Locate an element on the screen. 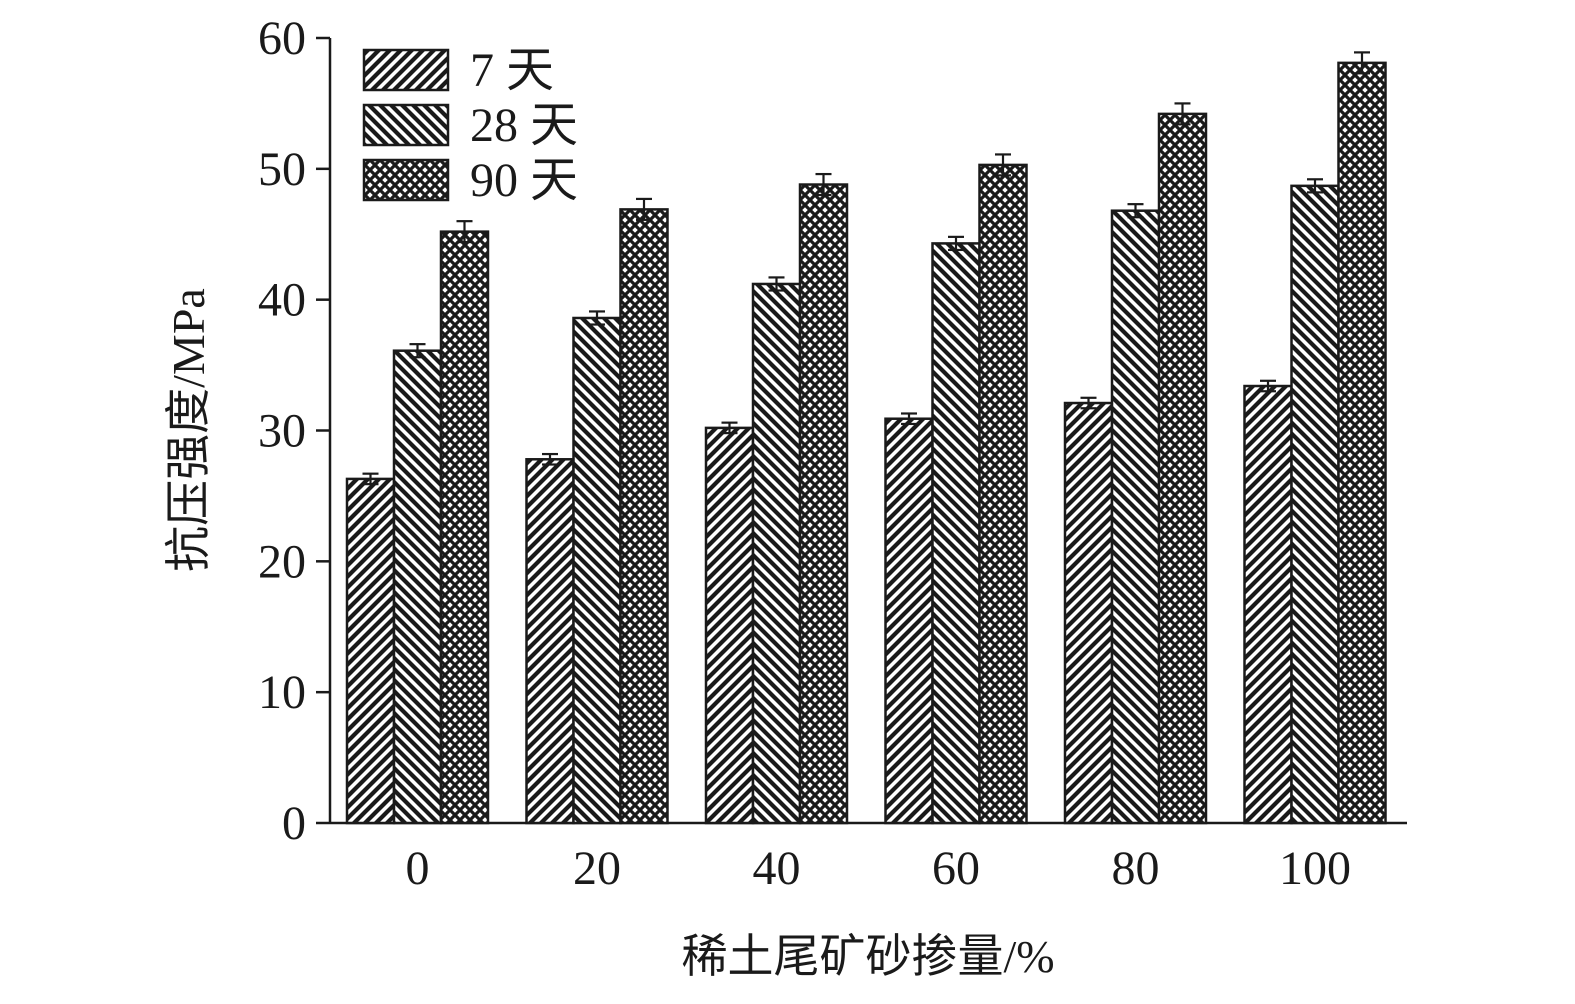 The image size is (1575, 1004). y-tick-label: 30 is located at coordinates (282, 431).